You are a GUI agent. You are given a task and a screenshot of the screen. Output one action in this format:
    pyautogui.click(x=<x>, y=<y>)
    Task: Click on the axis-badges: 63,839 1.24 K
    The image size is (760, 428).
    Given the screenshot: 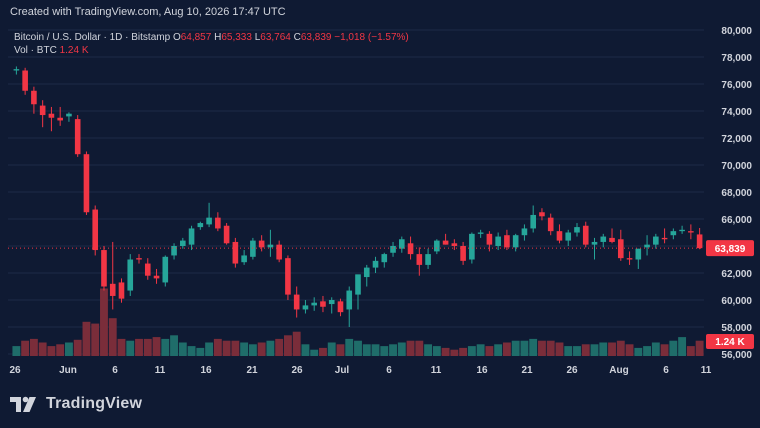 What is the action you would take?
    pyautogui.click(x=730, y=294)
    